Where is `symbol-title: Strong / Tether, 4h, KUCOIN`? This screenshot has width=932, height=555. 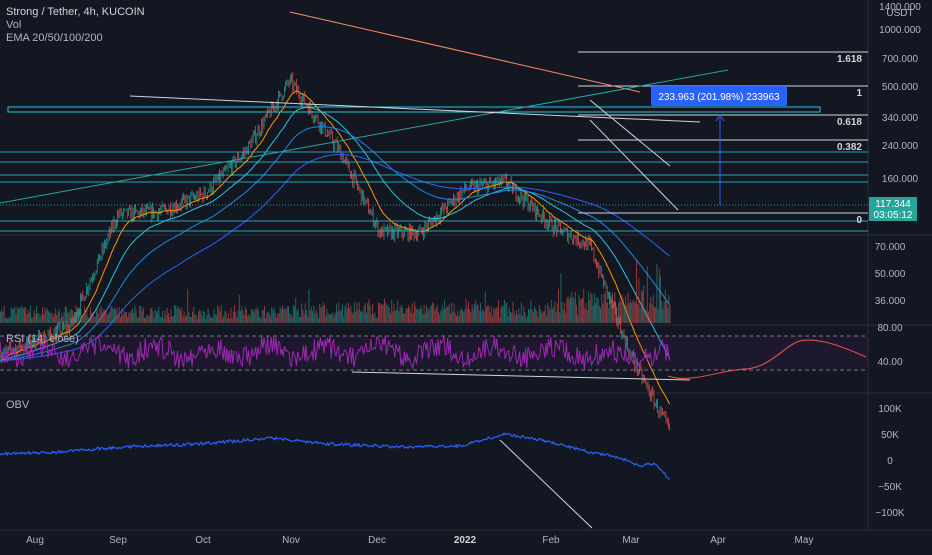
symbol-title: Strong / Tether, 4h, KUCOIN is located at coordinates (75, 12).